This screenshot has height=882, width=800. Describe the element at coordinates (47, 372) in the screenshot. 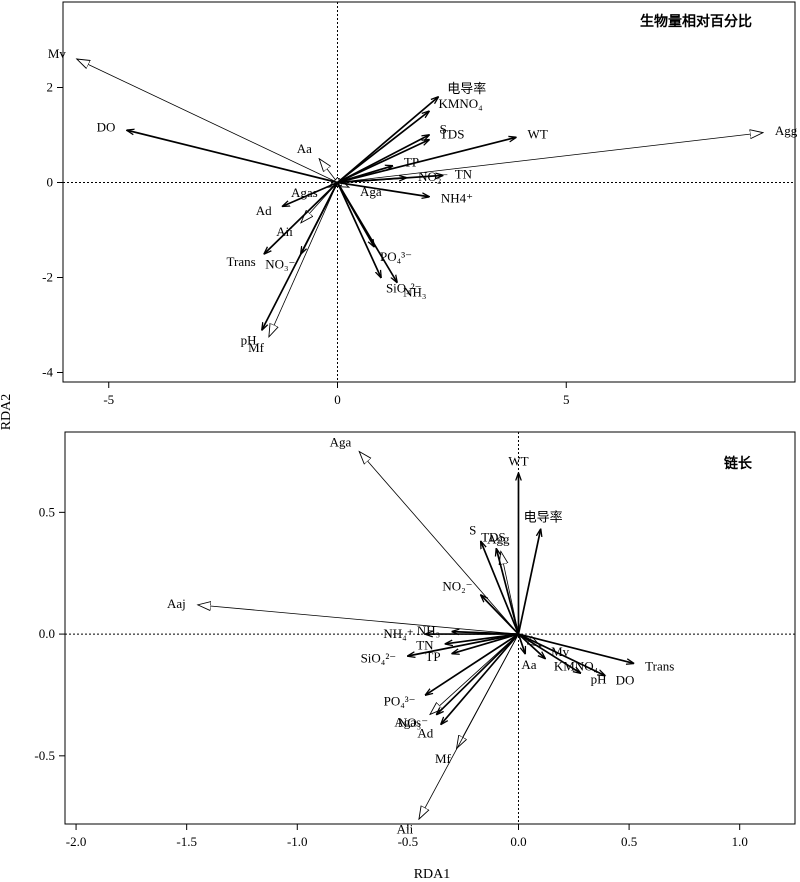

I see `y-tick-label: -4` at that location.